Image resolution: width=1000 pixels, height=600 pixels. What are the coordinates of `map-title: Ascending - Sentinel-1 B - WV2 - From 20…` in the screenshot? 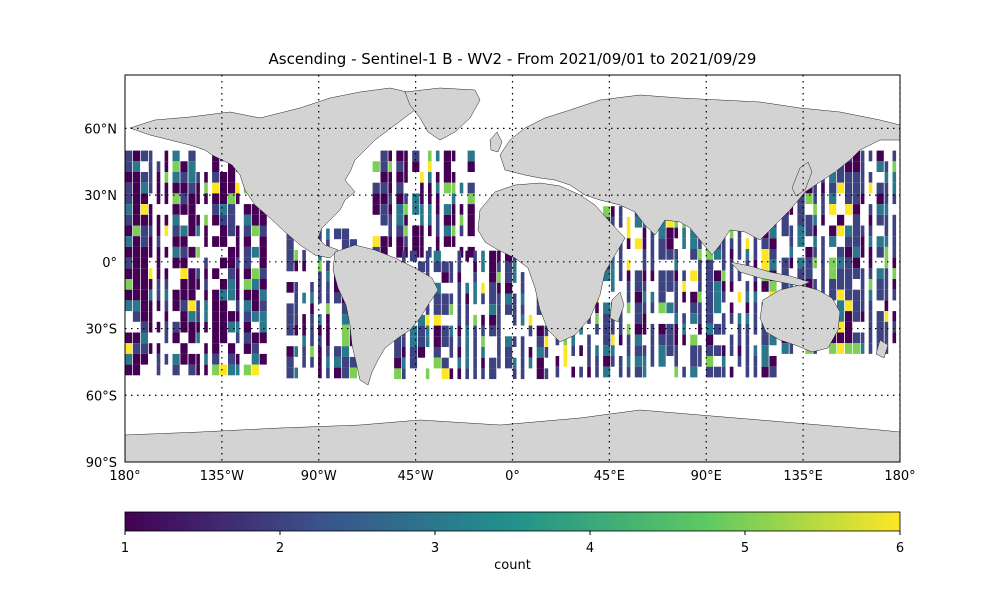 It's located at (512, 59).